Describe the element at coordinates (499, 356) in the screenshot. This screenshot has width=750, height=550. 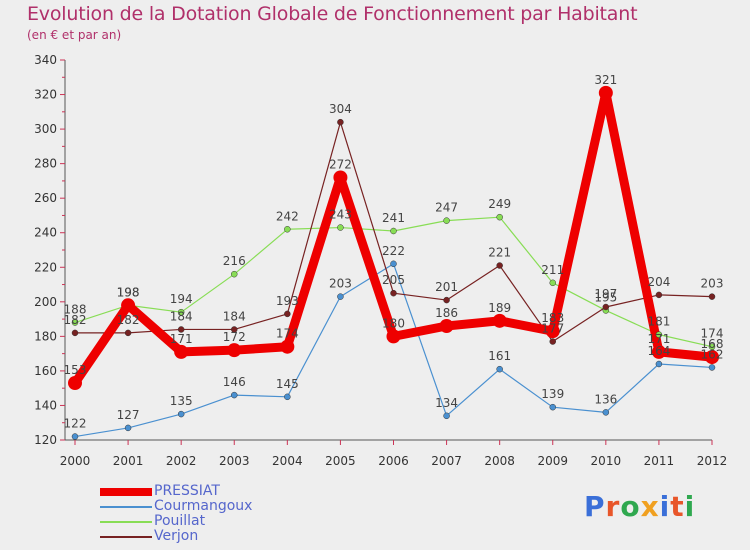
I see `data-label-courmangoux: 161` at that location.